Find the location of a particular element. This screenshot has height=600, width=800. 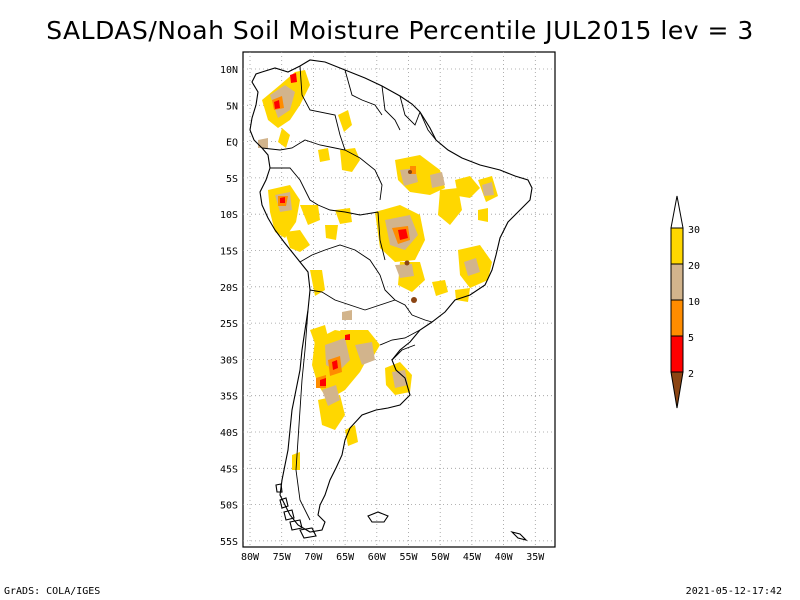

lat-label: 55S is located at coordinates (229, 542).